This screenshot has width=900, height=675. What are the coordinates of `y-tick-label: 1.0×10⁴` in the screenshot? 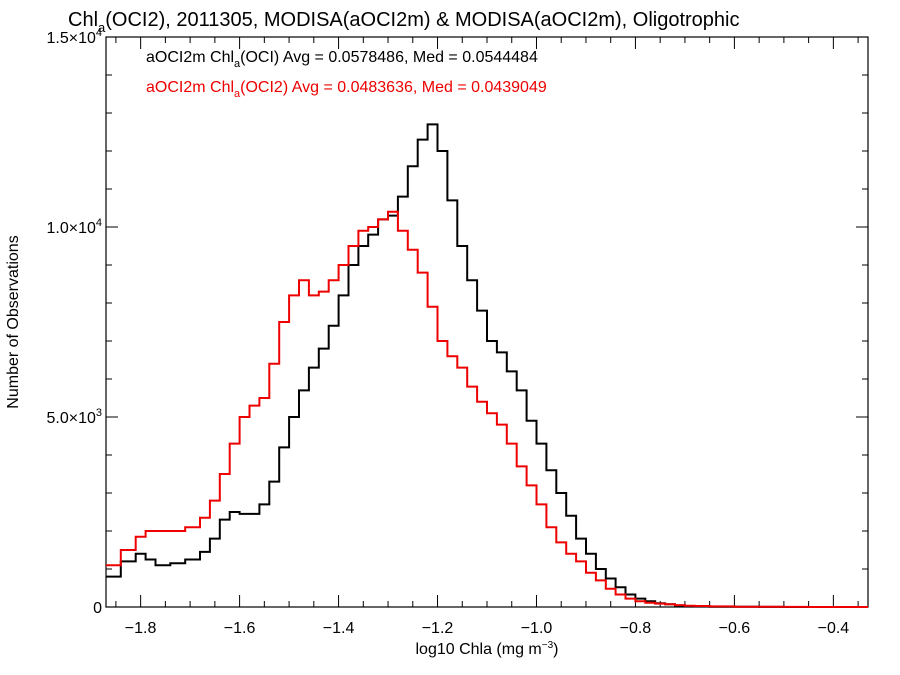 It's located at (74, 227).